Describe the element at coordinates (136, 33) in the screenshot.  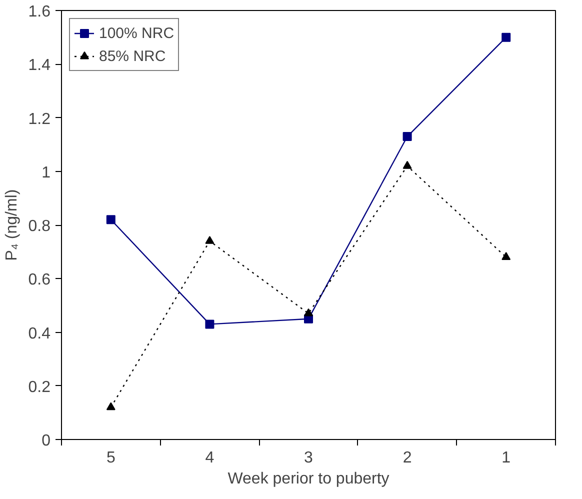
I see `legend-label: 100% NRC` at that location.